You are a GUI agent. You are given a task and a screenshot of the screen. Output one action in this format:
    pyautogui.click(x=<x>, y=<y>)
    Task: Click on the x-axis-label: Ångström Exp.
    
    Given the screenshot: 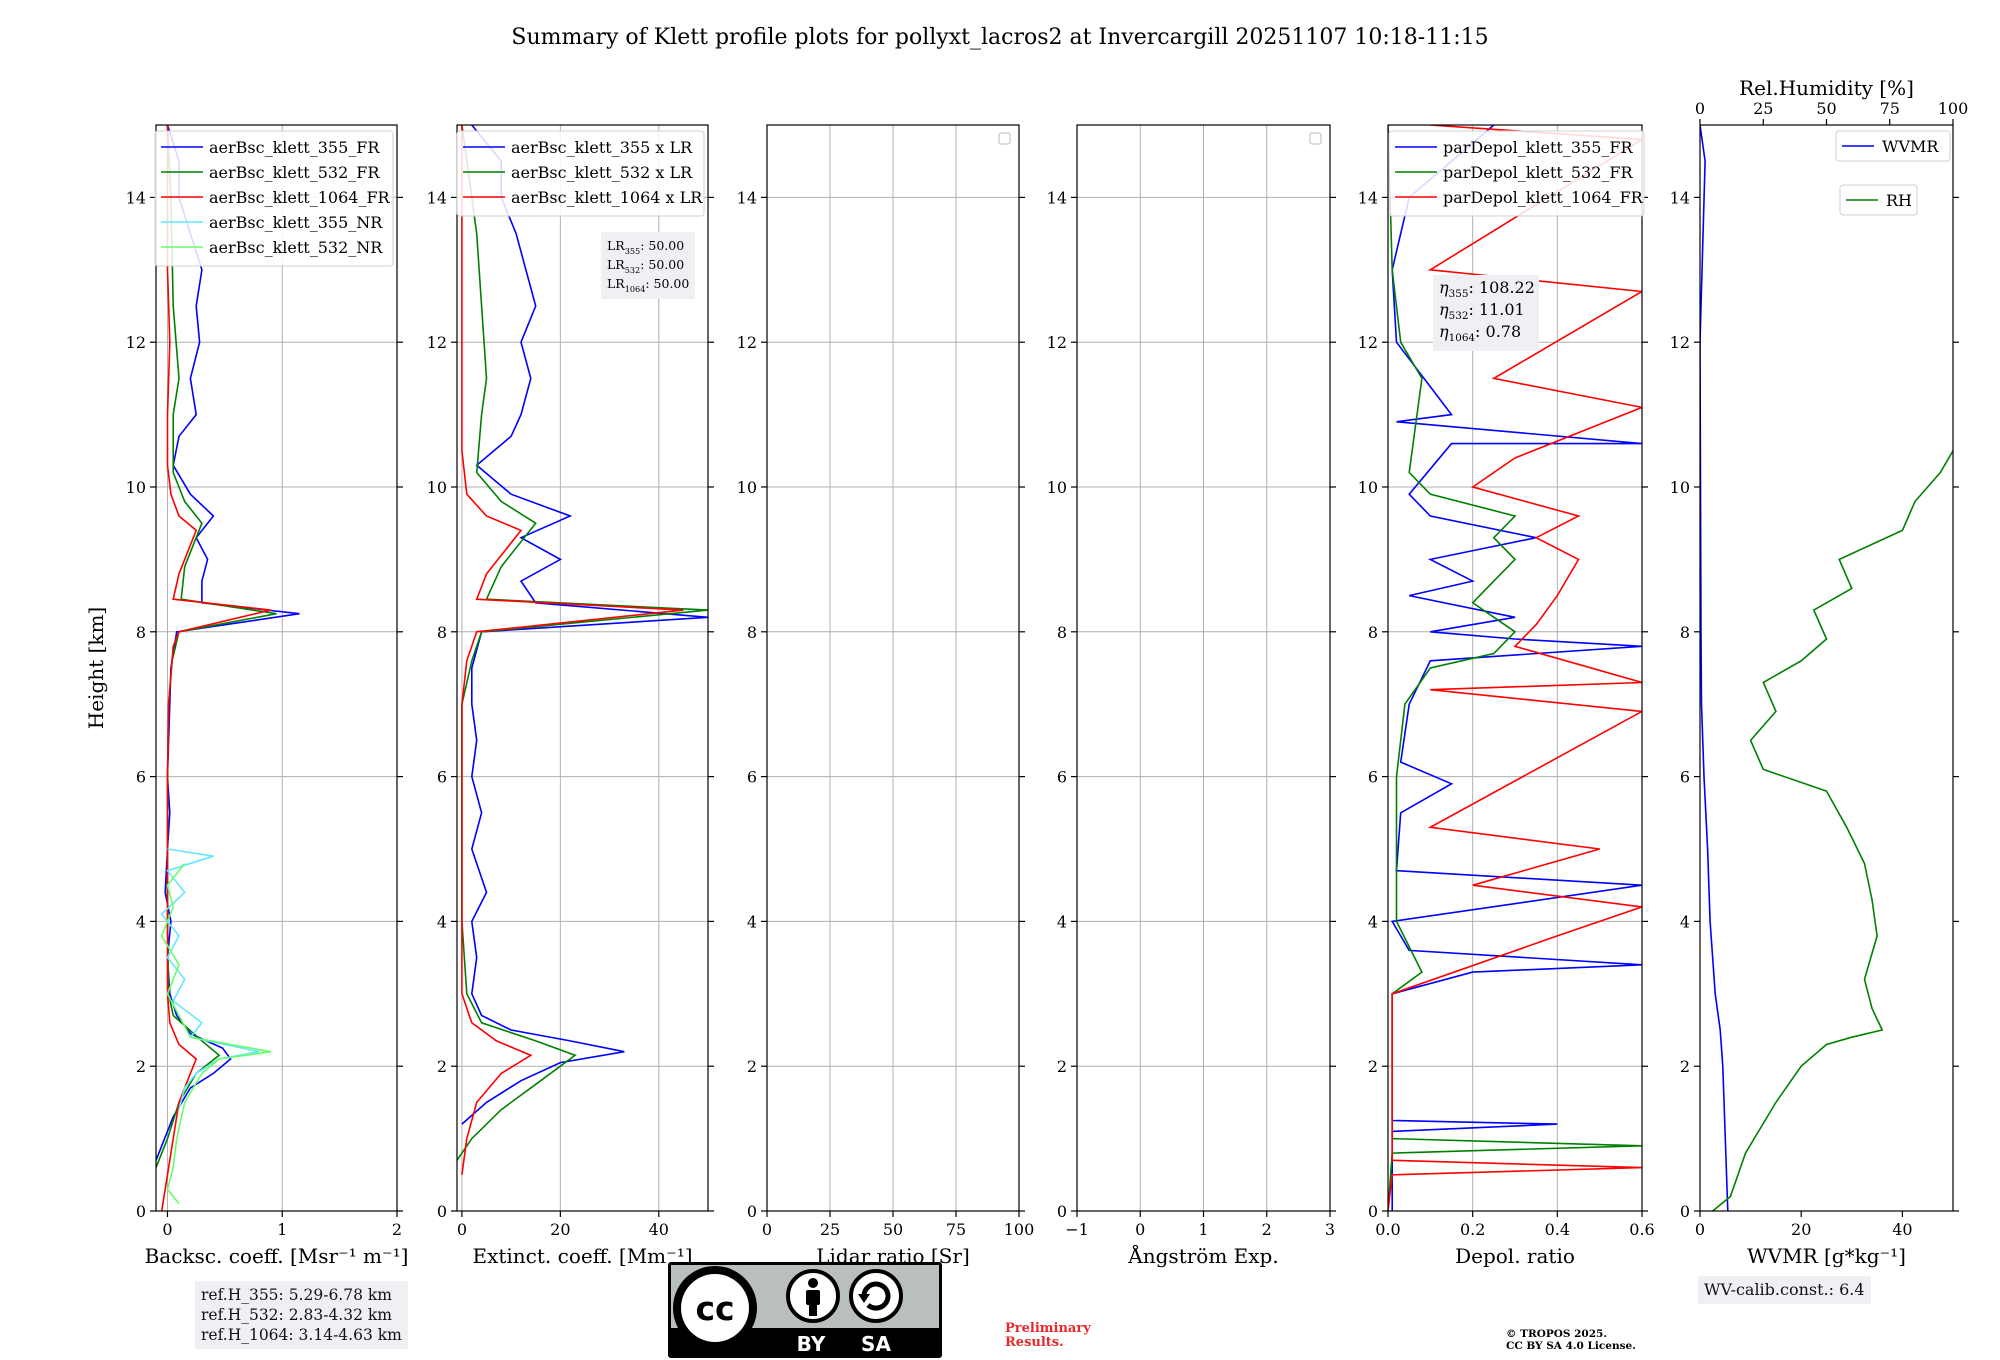 What is the action you would take?
    pyautogui.click(x=1202, y=1255)
    